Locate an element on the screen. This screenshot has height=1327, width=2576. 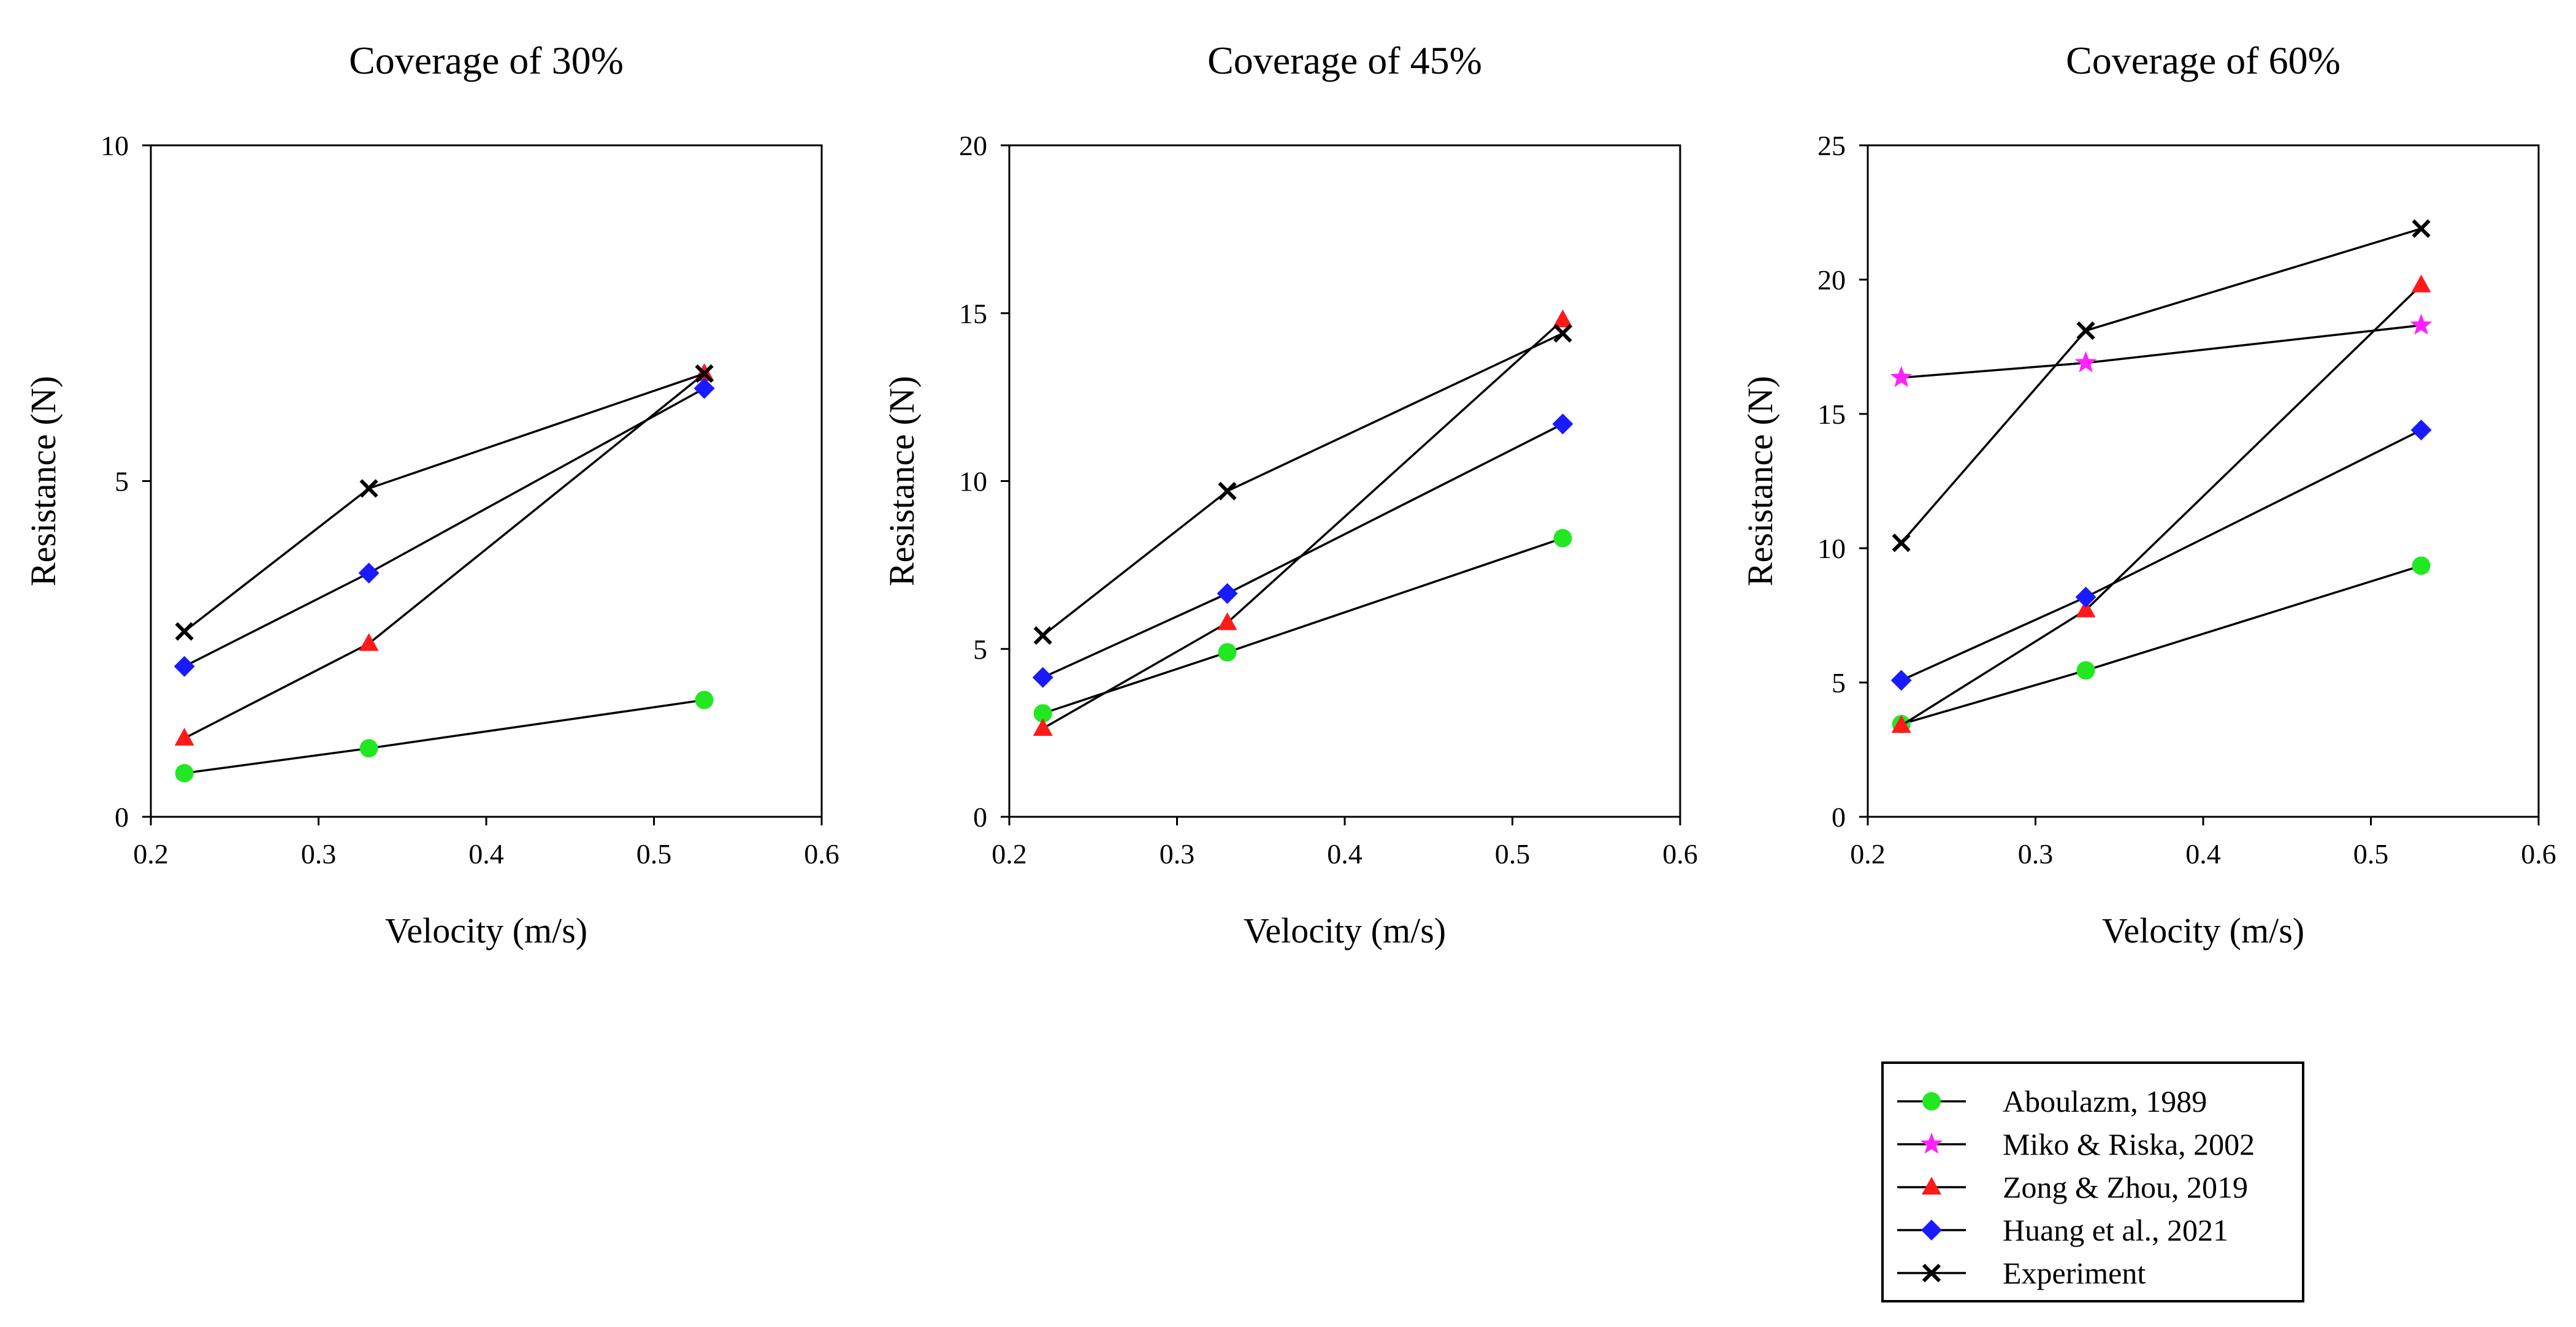
legend-marker-x is located at coordinates (1931, 1273).